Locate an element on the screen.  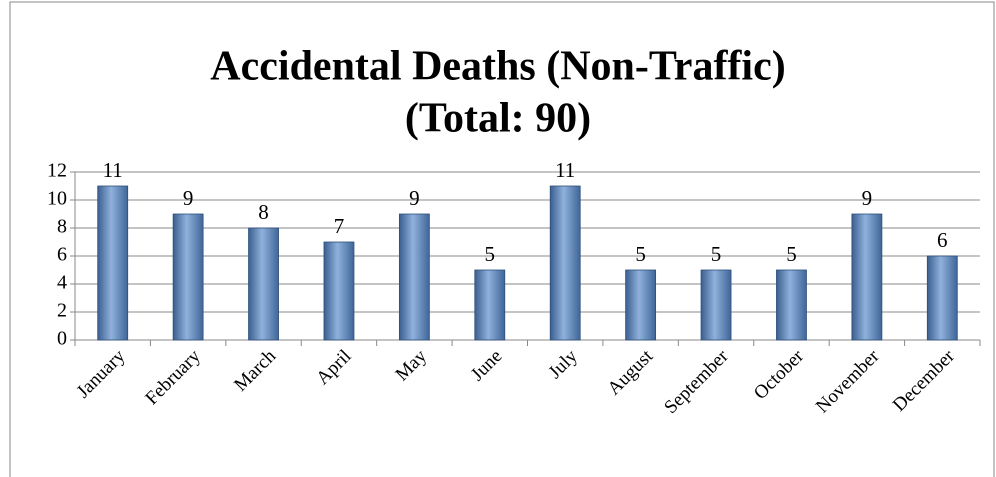
value-label: 7 is located at coordinates (339, 226).